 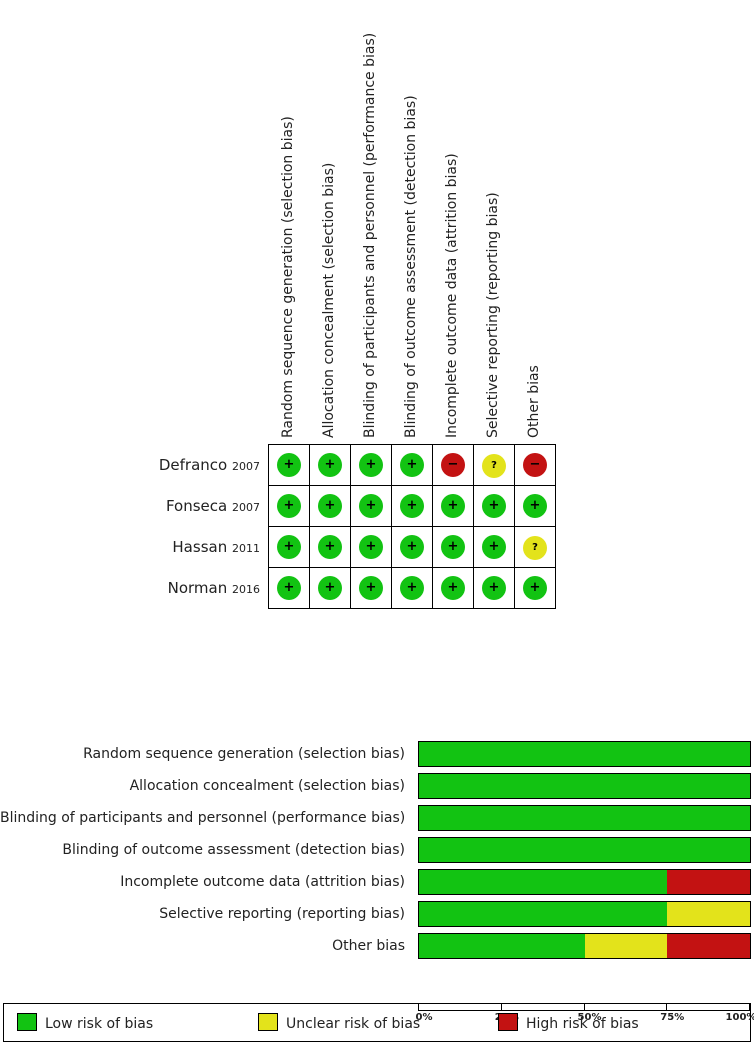 I want to click on bar-label-incomplete-outcome-data-attrition-bias: Incomplete outcome data (attrition bias), so click(x=262, y=882).